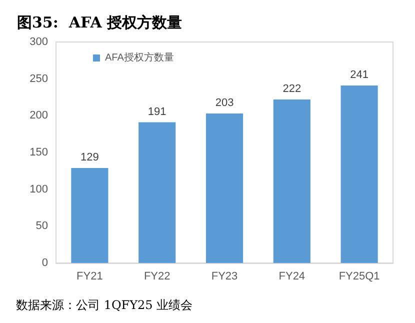  What do you see at coordinates (224, 102) in the screenshot?
I see `data-label: 203` at bounding box center [224, 102].